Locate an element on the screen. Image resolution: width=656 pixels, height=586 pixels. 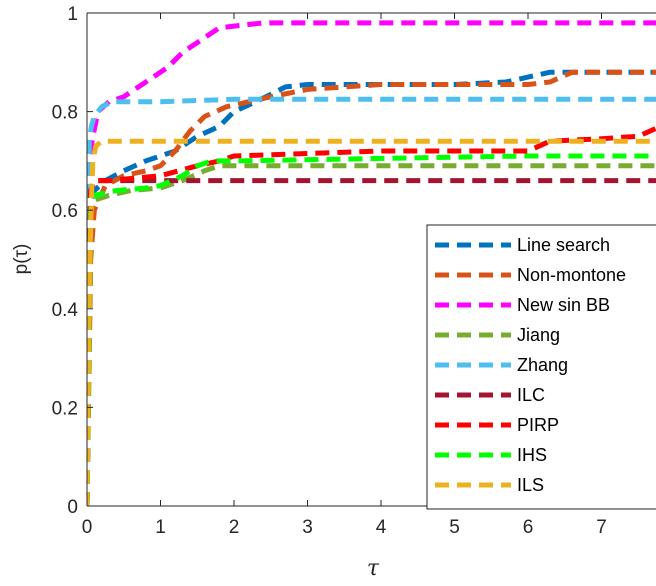
x-tick-label: 2 is located at coordinates (234, 527).